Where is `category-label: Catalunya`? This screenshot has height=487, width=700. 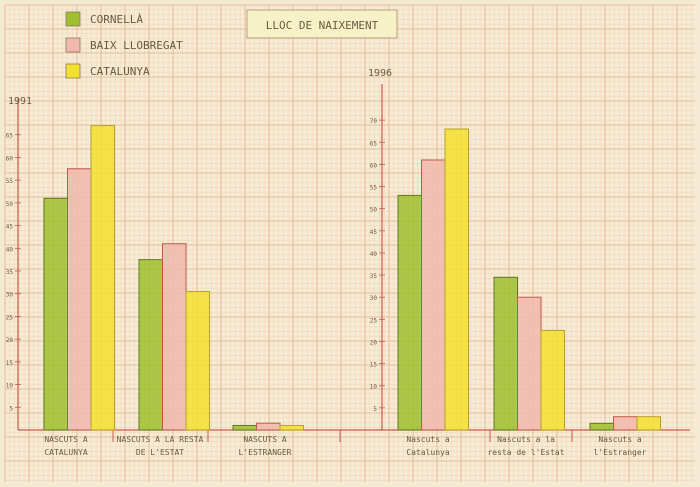 category-label: Catalunya is located at coordinates (428, 452).